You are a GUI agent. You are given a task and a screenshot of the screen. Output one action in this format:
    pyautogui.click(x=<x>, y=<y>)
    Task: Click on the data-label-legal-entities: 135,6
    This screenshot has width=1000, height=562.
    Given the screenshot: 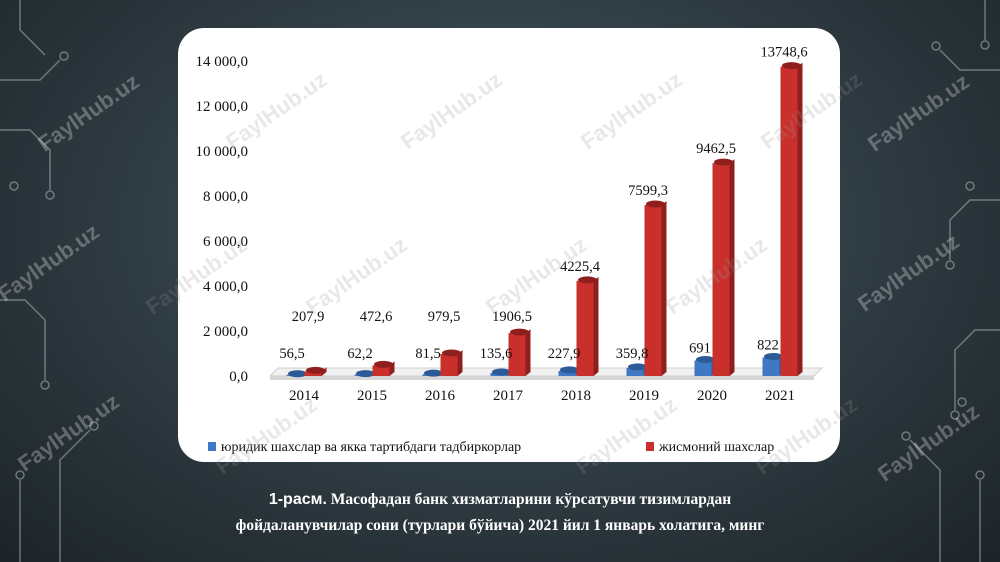 What is the action you would take?
    pyautogui.click(x=496, y=354)
    